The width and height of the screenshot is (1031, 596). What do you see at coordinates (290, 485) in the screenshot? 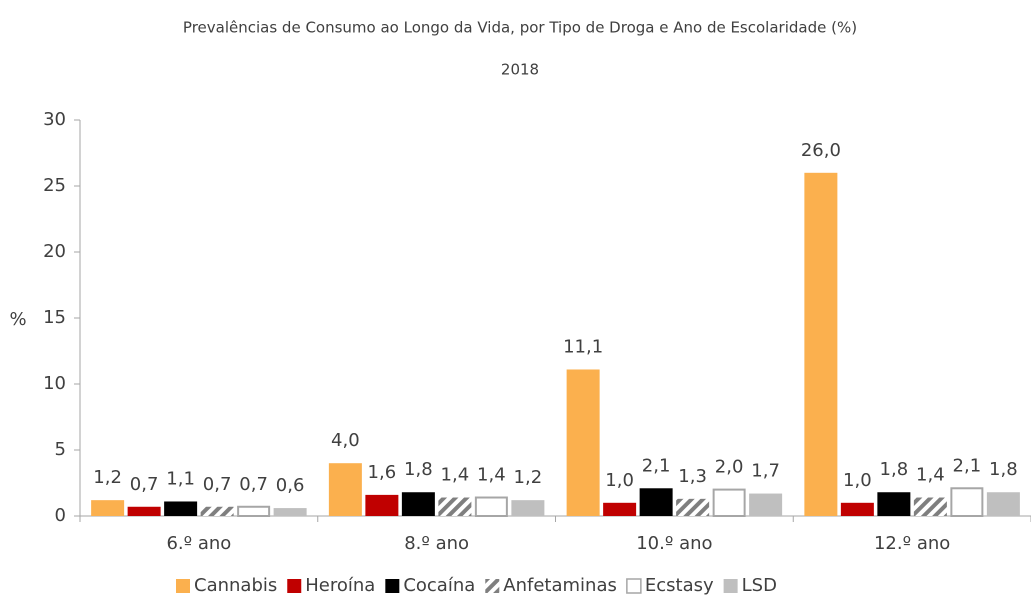
I see `value-label: 0,6` at bounding box center [290, 485].